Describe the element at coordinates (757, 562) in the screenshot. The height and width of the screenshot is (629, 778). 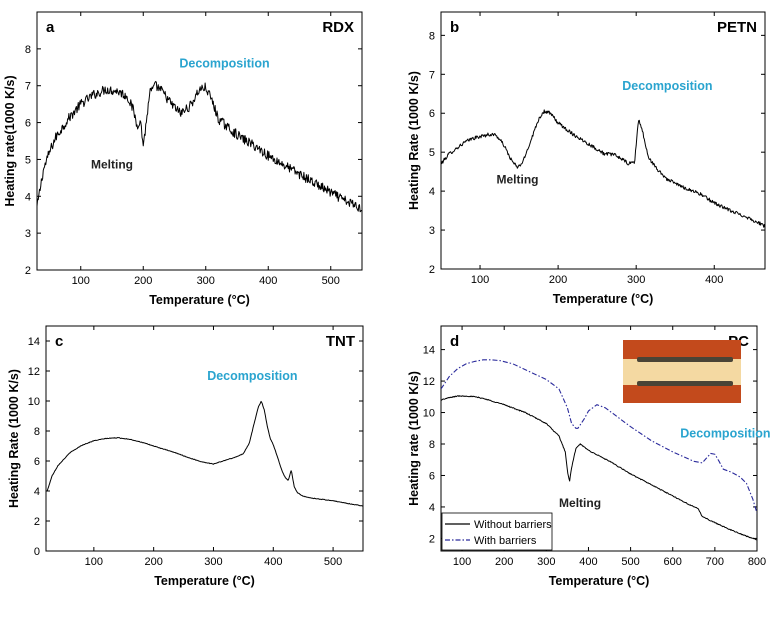
I see `x-tick-label: 800` at that location.